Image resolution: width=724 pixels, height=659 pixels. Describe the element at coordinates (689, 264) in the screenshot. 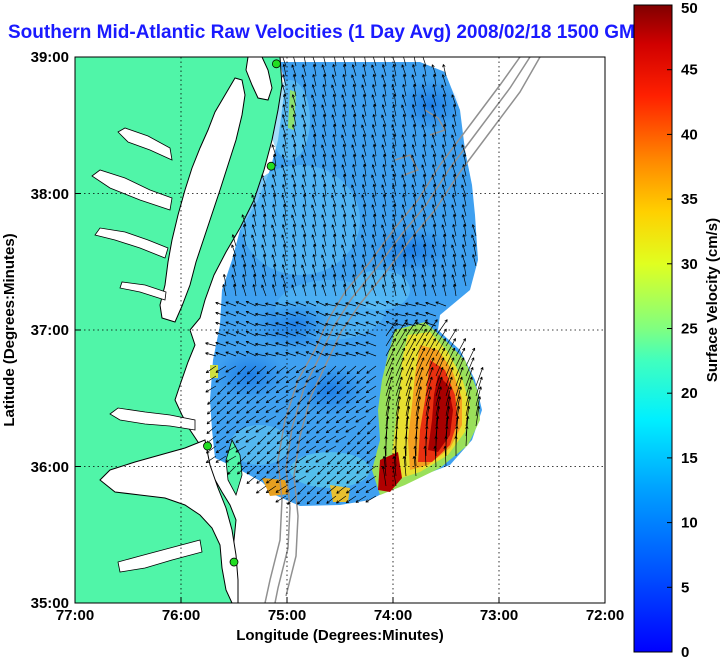

I see `colorbar-tick-label: 30` at that location.